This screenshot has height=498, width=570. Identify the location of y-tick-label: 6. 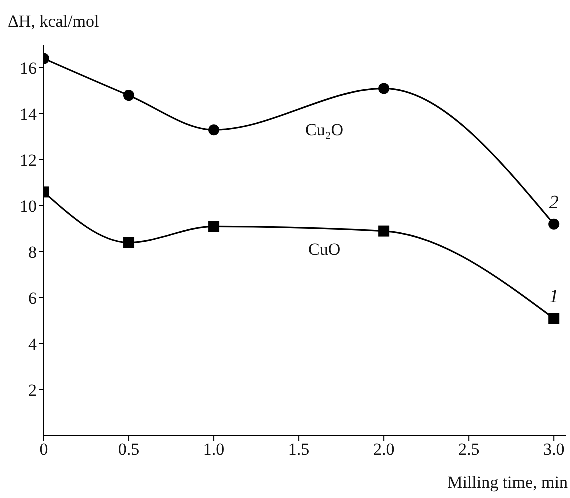
(32, 298).